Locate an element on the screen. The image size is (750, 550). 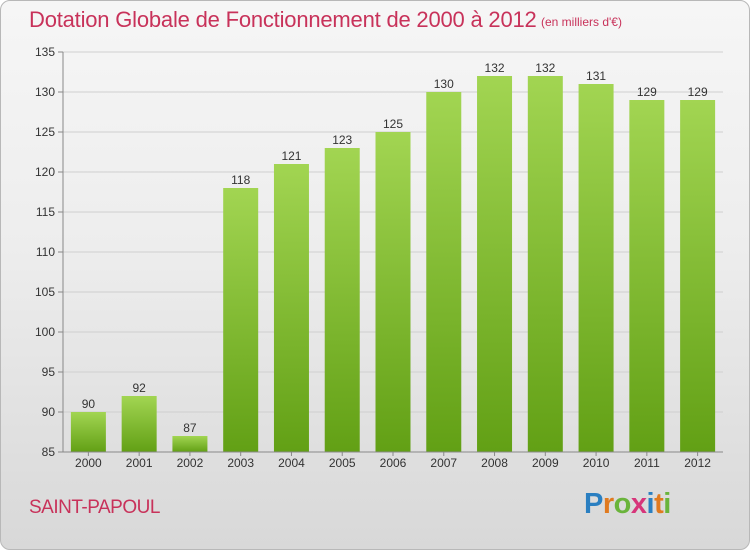
x-tick-label: 2001 is located at coordinates (139, 463).